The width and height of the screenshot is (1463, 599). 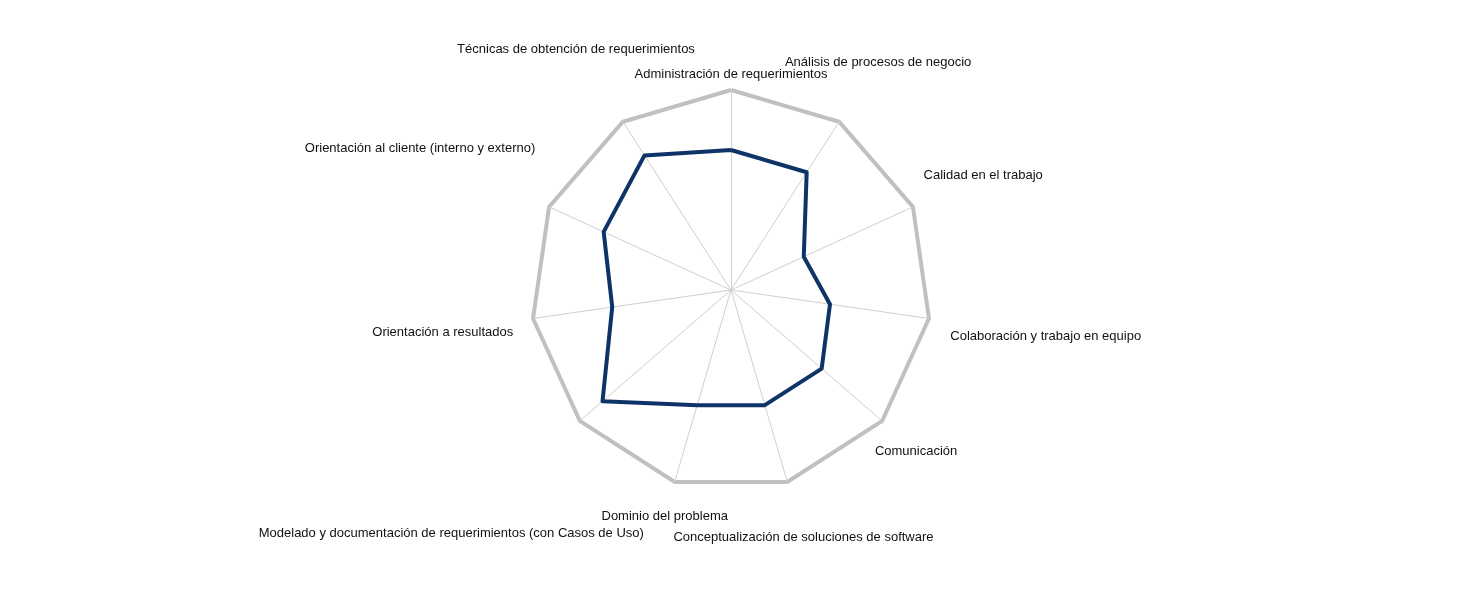 What do you see at coordinates (576, 49) in the screenshot?
I see `spoke-label: Técnicas de obtención de requerimientos` at bounding box center [576, 49].